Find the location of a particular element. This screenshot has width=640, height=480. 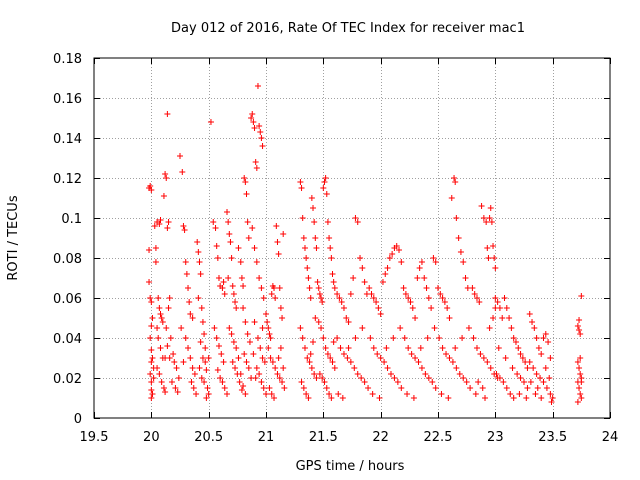

x-tick-label: 19.5 is located at coordinates (94, 437).